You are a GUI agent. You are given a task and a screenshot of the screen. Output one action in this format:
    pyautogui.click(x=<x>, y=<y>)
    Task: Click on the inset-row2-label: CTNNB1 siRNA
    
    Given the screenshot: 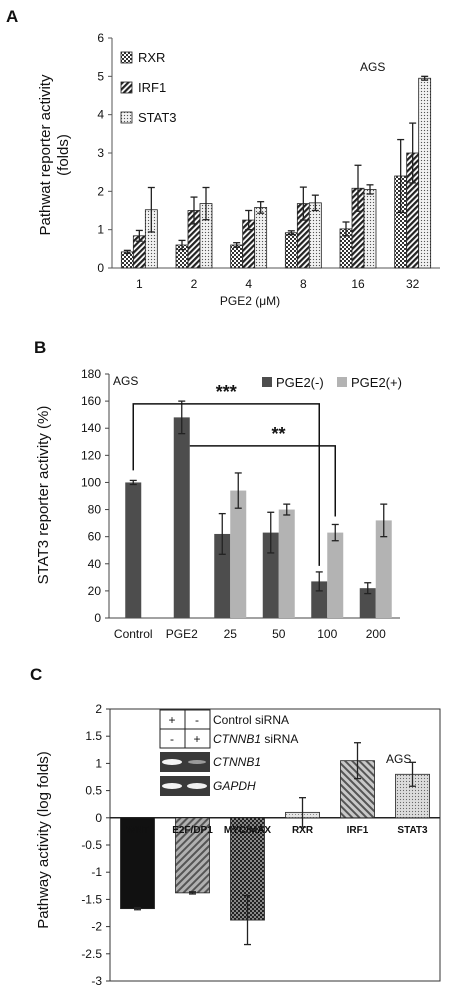 What is the action you would take?
    pyautogui.click(x=255, y=739)
    